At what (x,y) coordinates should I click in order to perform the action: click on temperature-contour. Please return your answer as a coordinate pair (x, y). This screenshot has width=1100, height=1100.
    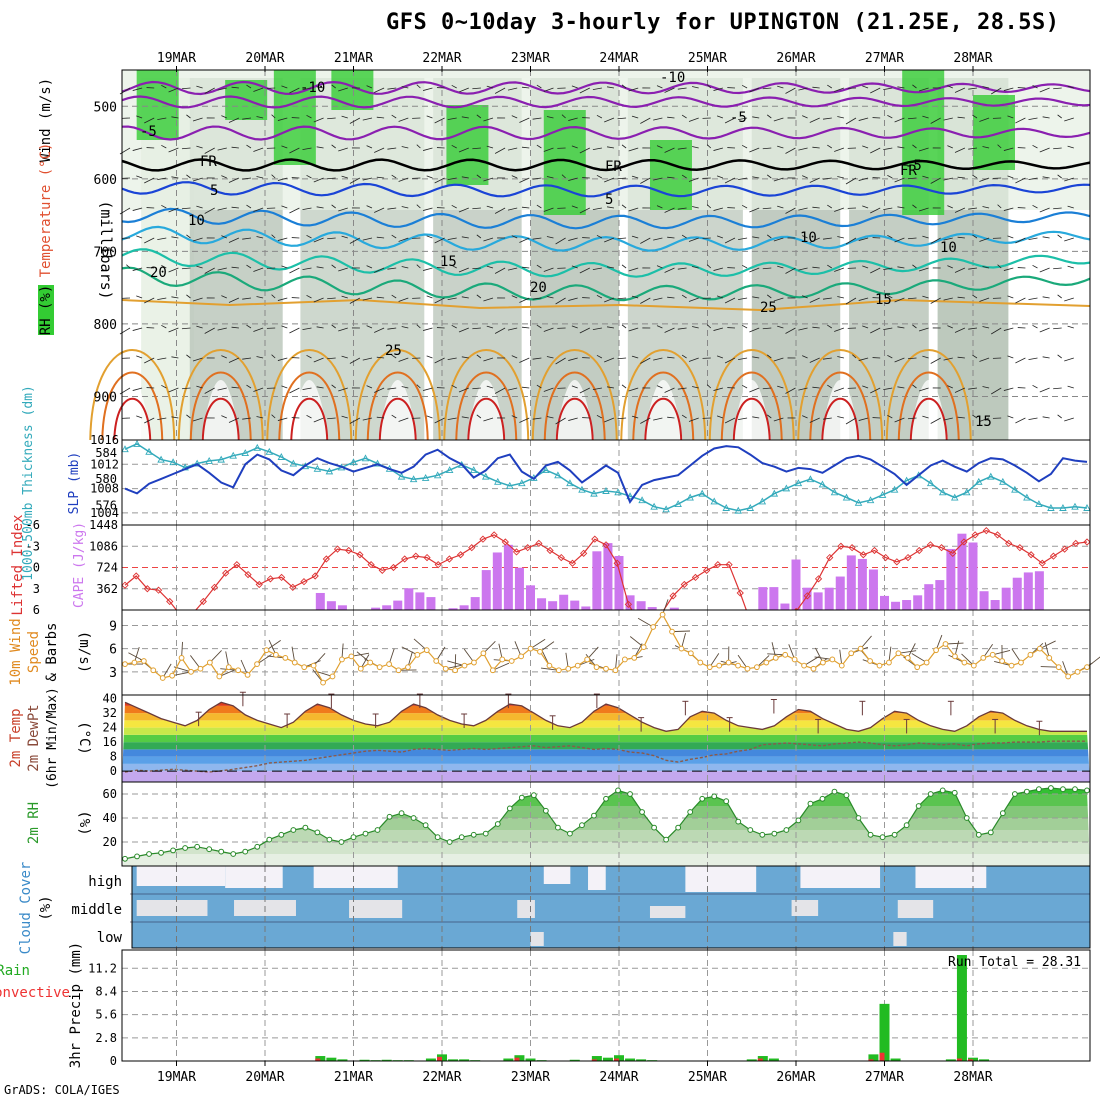
    Looking at the image, I should click on (606, 238).